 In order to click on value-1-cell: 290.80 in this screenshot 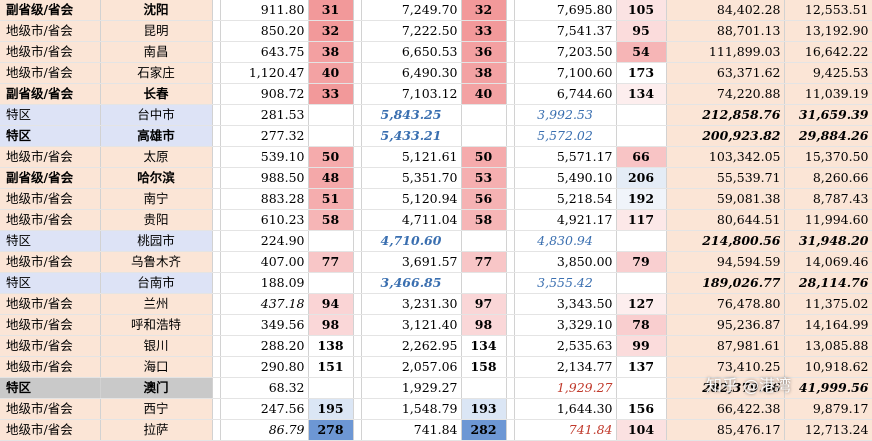, I will do `click(264, 367)`.